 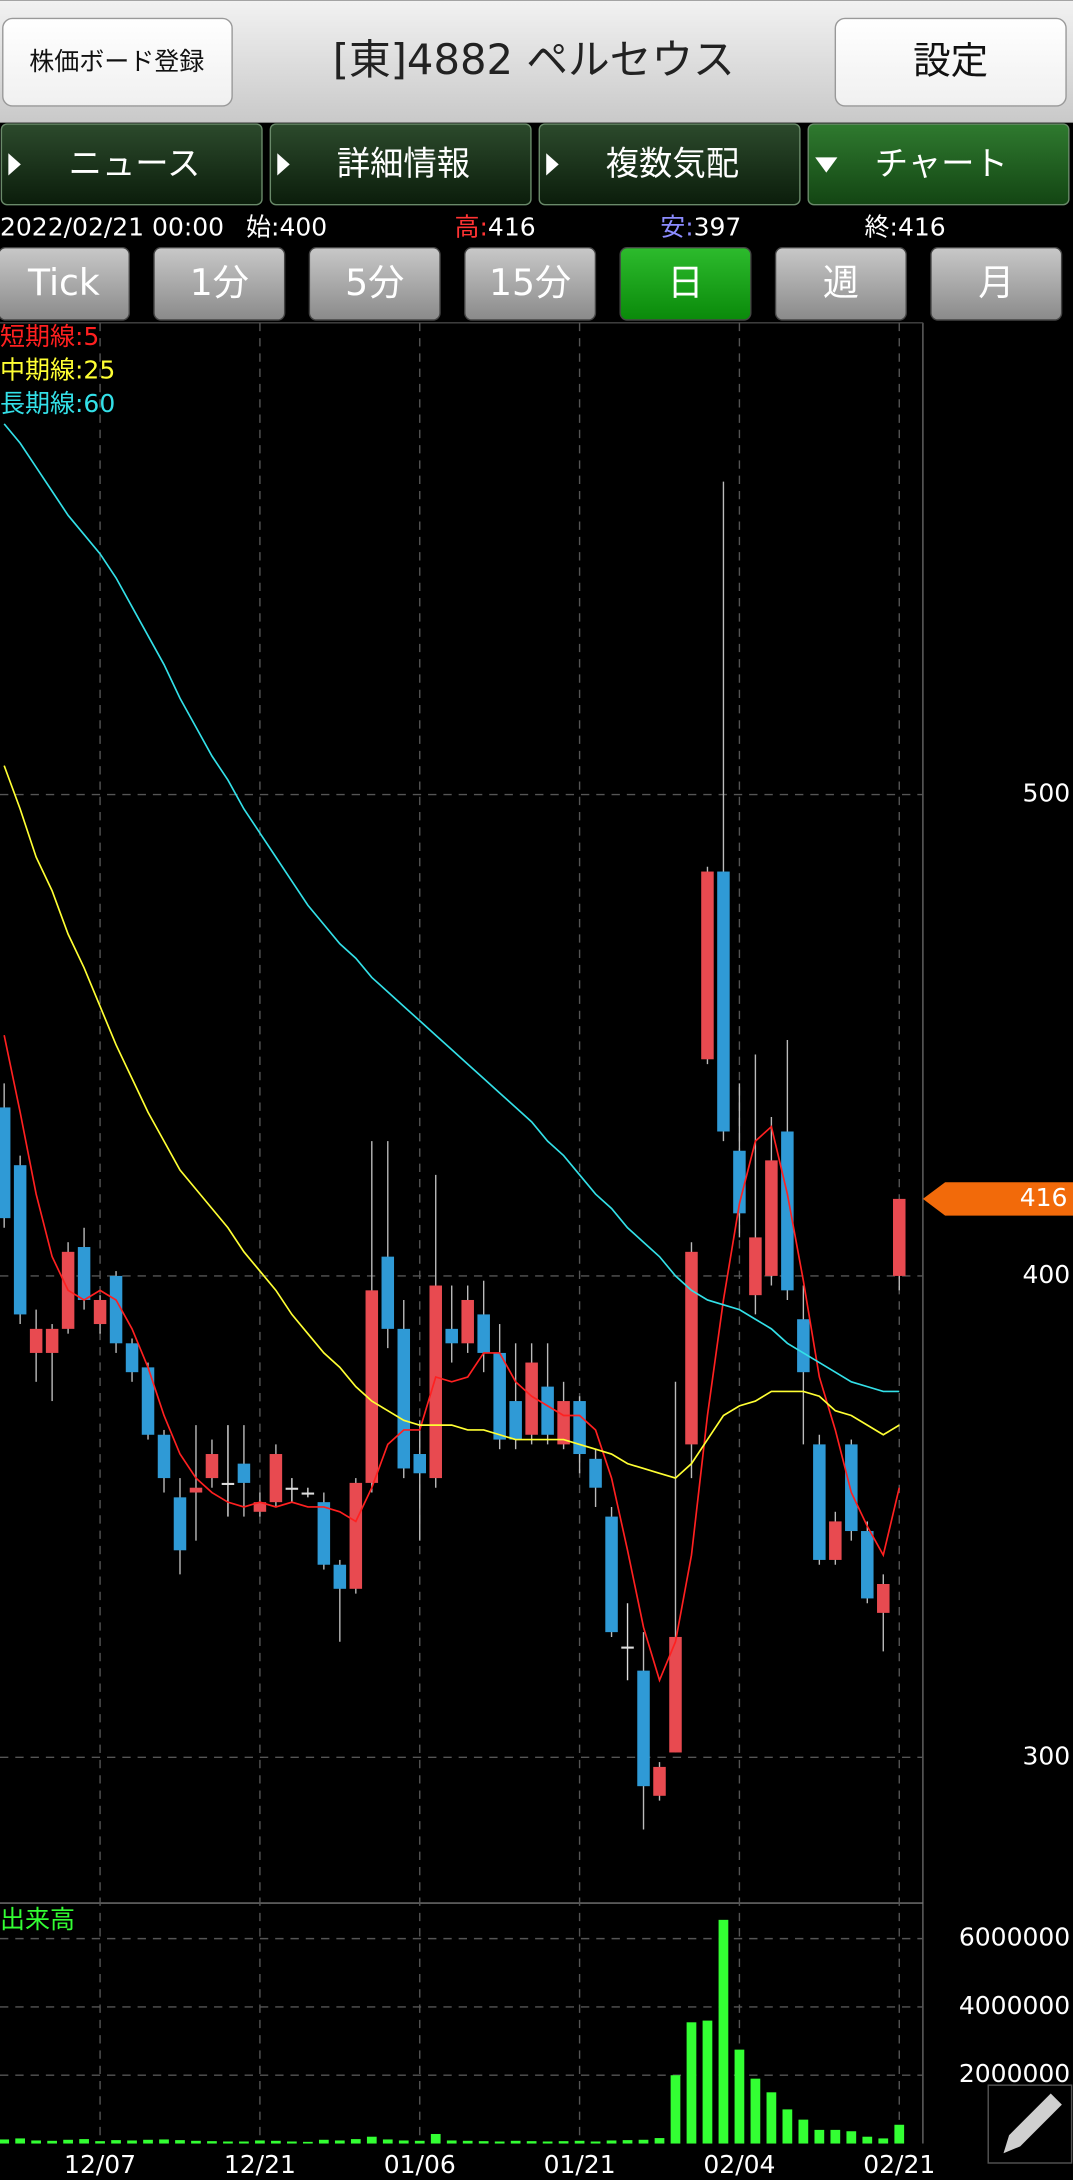 What do you see at coordinates (530, 284) in the screenshot?
I see `period-button: 15分` at bounding box center [530, 284].